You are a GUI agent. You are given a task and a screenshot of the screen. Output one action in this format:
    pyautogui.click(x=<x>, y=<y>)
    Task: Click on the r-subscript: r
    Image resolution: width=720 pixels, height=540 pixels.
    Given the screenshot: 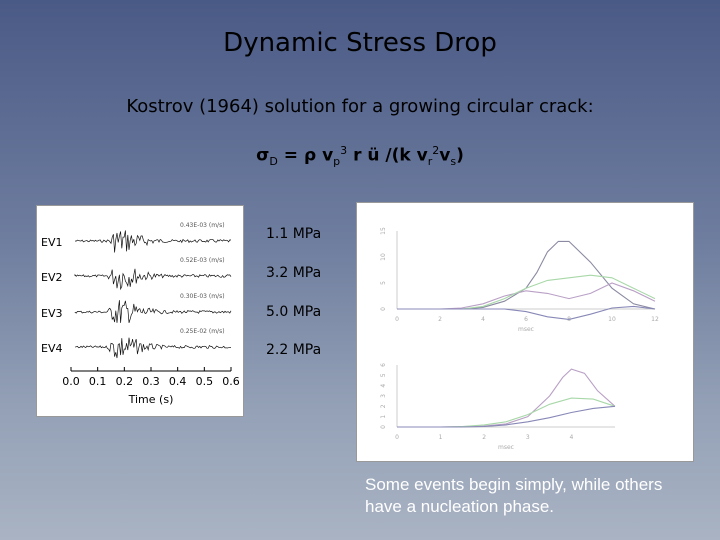 What is the action you would take?
    pyautogui.click(x=430, y=162)
    